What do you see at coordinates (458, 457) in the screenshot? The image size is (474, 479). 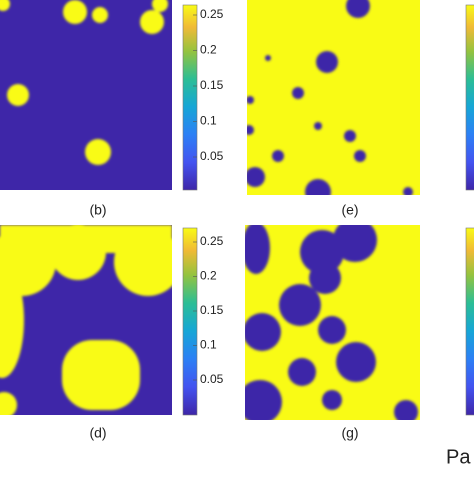 I see `footer-text: Pa` at bounding box center [458, 457].